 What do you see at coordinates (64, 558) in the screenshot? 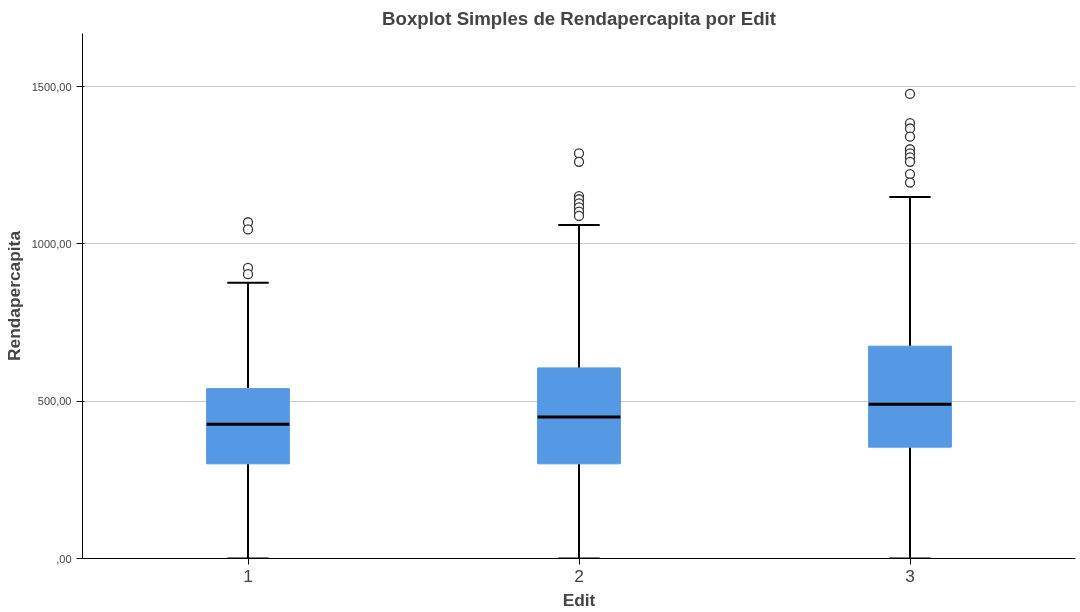
I see `y-tick-label: ,00` at bounding box center [64, 558].